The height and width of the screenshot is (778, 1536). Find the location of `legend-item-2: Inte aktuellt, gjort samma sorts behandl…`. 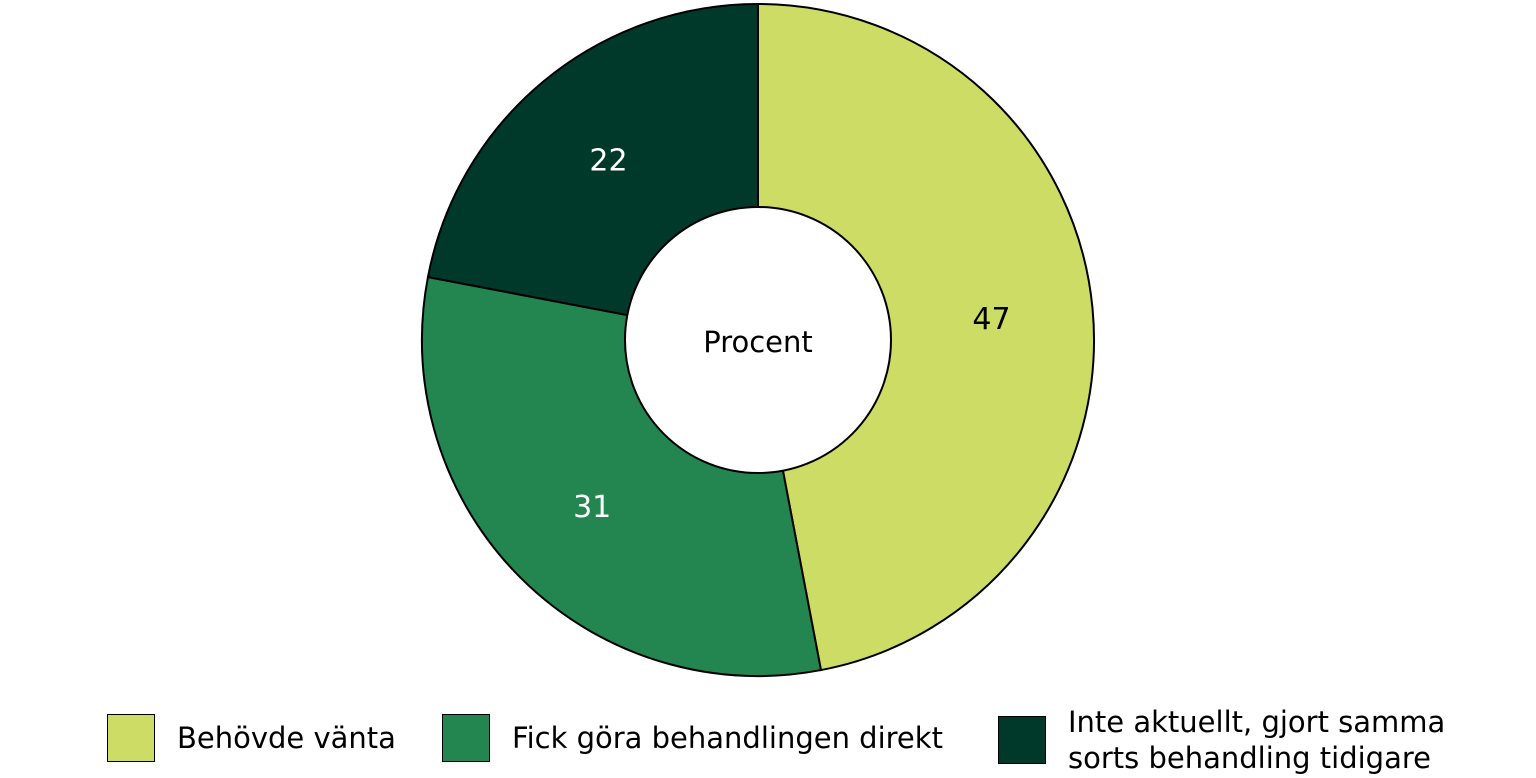

legend-item-2: Inte aktuellt, gjort samma sorts behandl… is located at coordinates (1228, 740).